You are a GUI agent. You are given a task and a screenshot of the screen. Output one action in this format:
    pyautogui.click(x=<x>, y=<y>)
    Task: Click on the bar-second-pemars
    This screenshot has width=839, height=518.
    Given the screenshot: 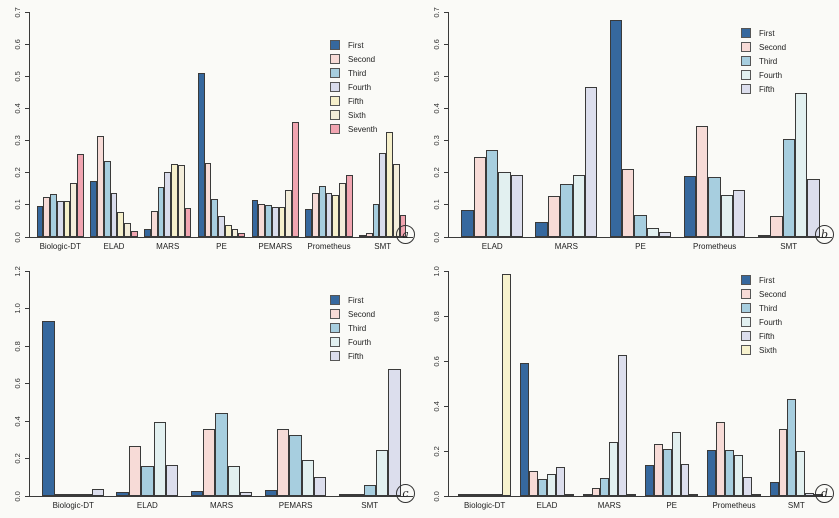 What is the action you would take?
    pyautogui.click(x=283, y=462)
    